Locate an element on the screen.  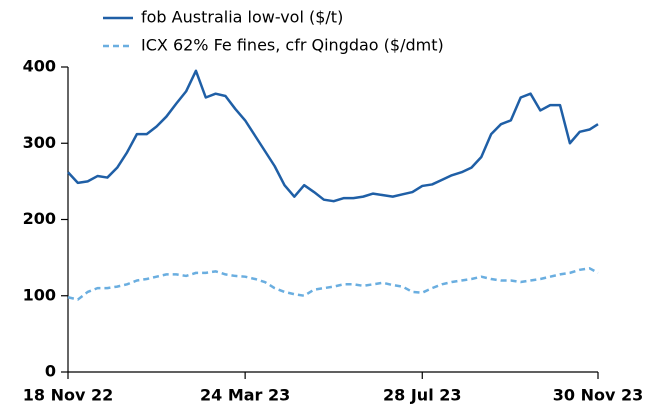
y-tick-label: 0 is located at coordinates (50, 371).